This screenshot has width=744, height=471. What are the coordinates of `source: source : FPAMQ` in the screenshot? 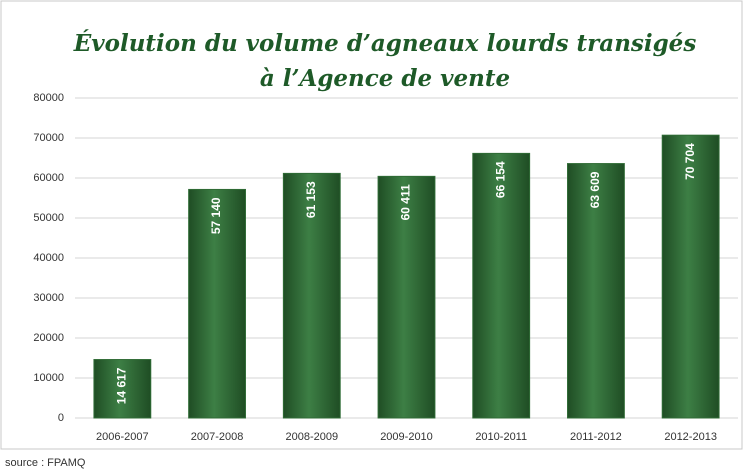 It's located at (45, 463).